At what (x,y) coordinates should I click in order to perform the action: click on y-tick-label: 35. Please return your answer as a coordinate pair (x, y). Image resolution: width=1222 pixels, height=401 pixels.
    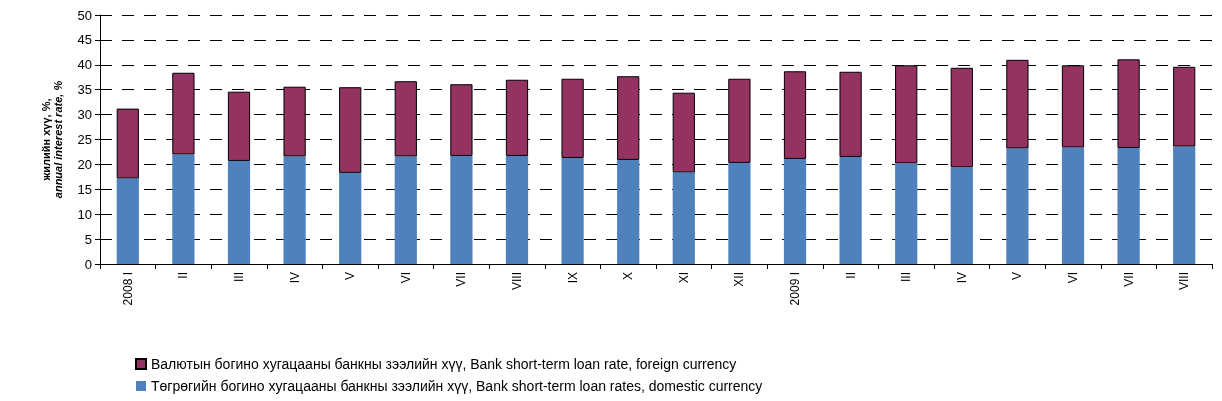
    Looking at the image, I should click on (84, 90).